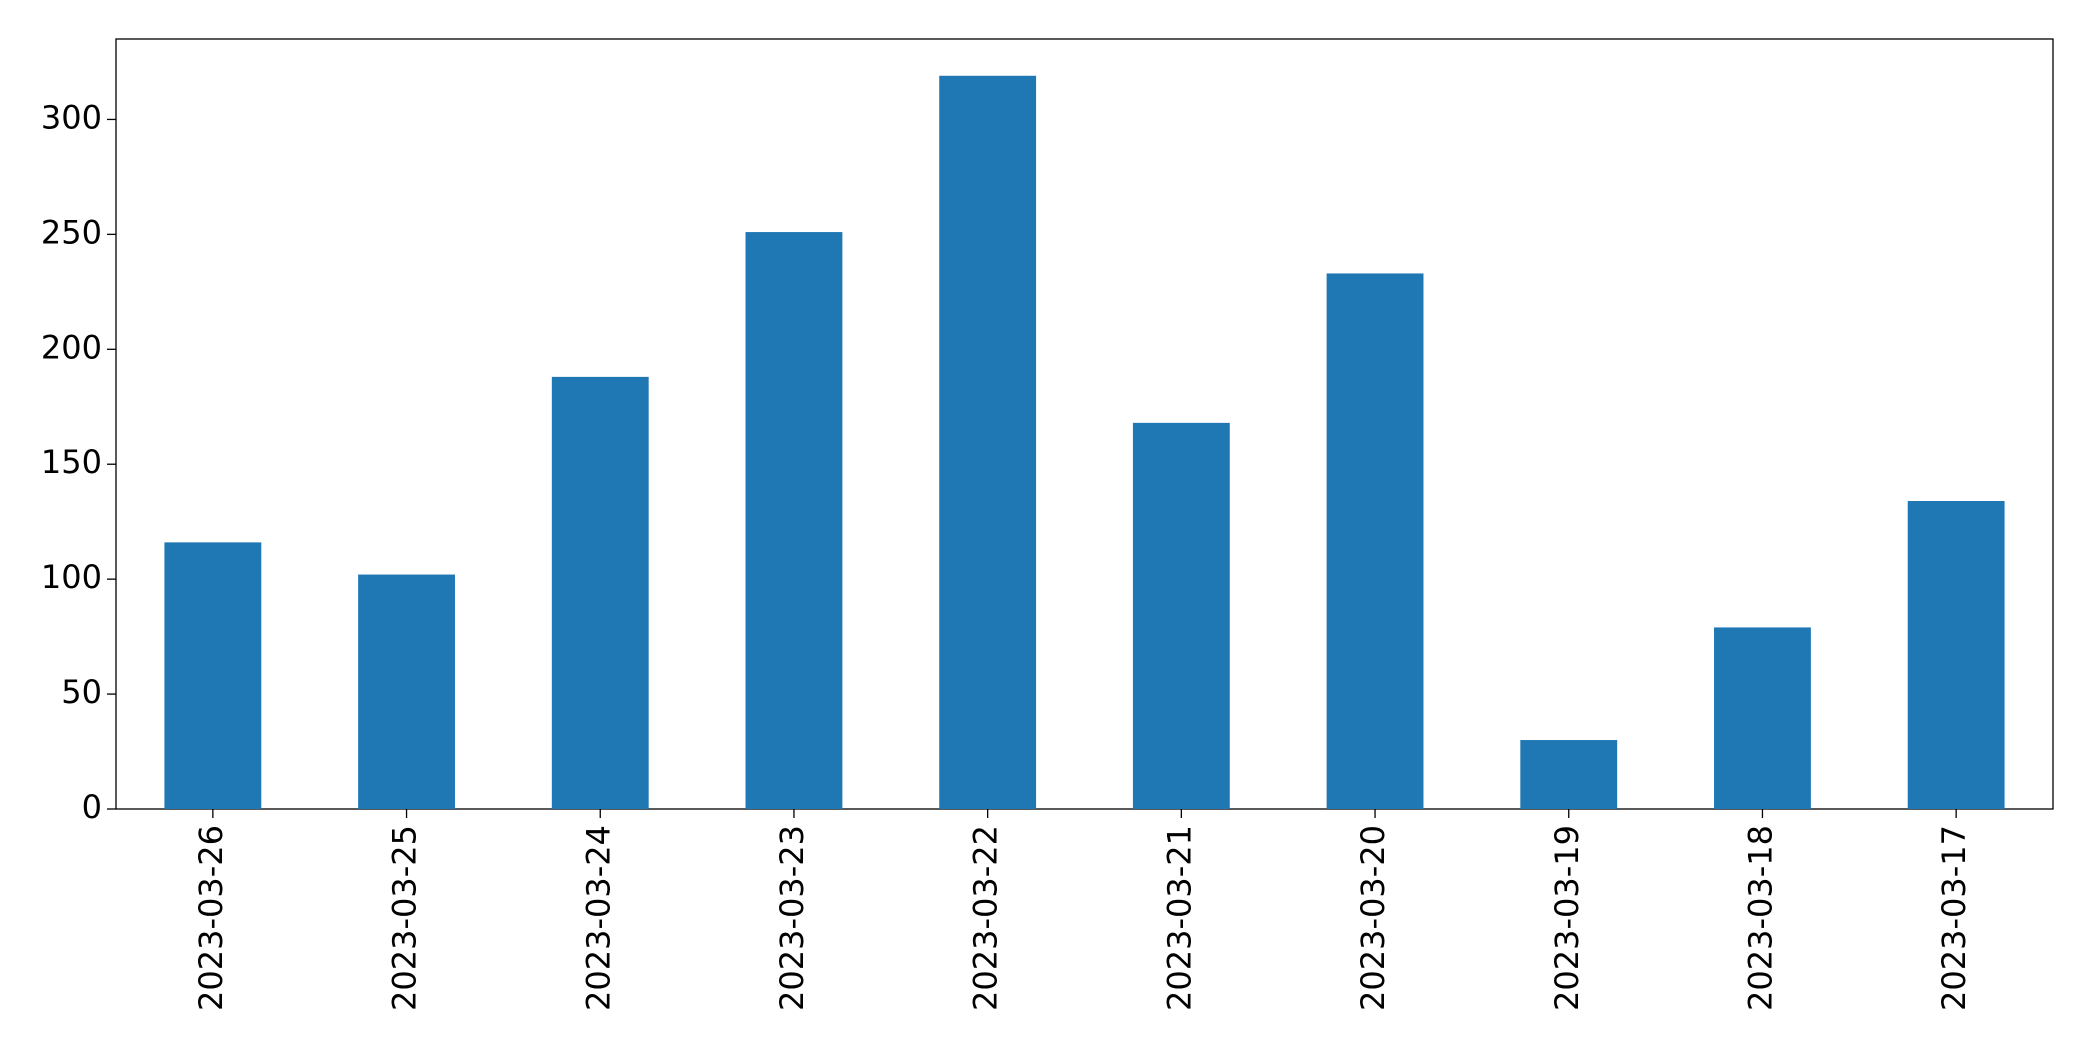  Describe the element at coordinates (405, 918) in the screenshot. I see `x-tick-label: 2023-03-25` at that location.